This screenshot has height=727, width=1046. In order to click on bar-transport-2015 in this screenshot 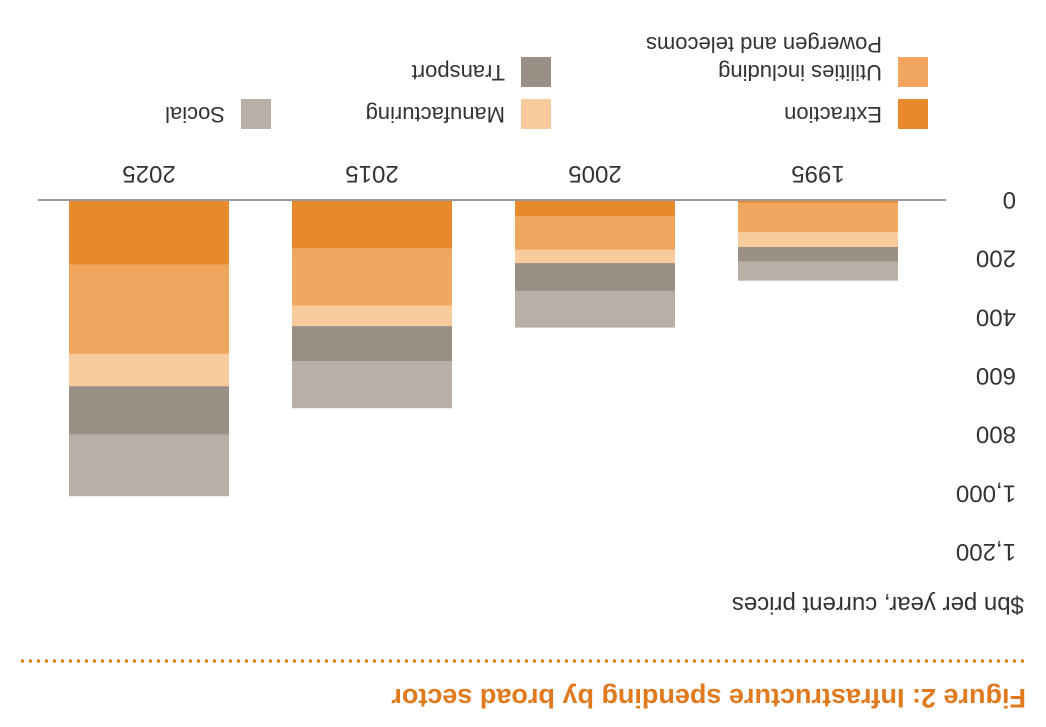, I will do `click(372, 344)`.